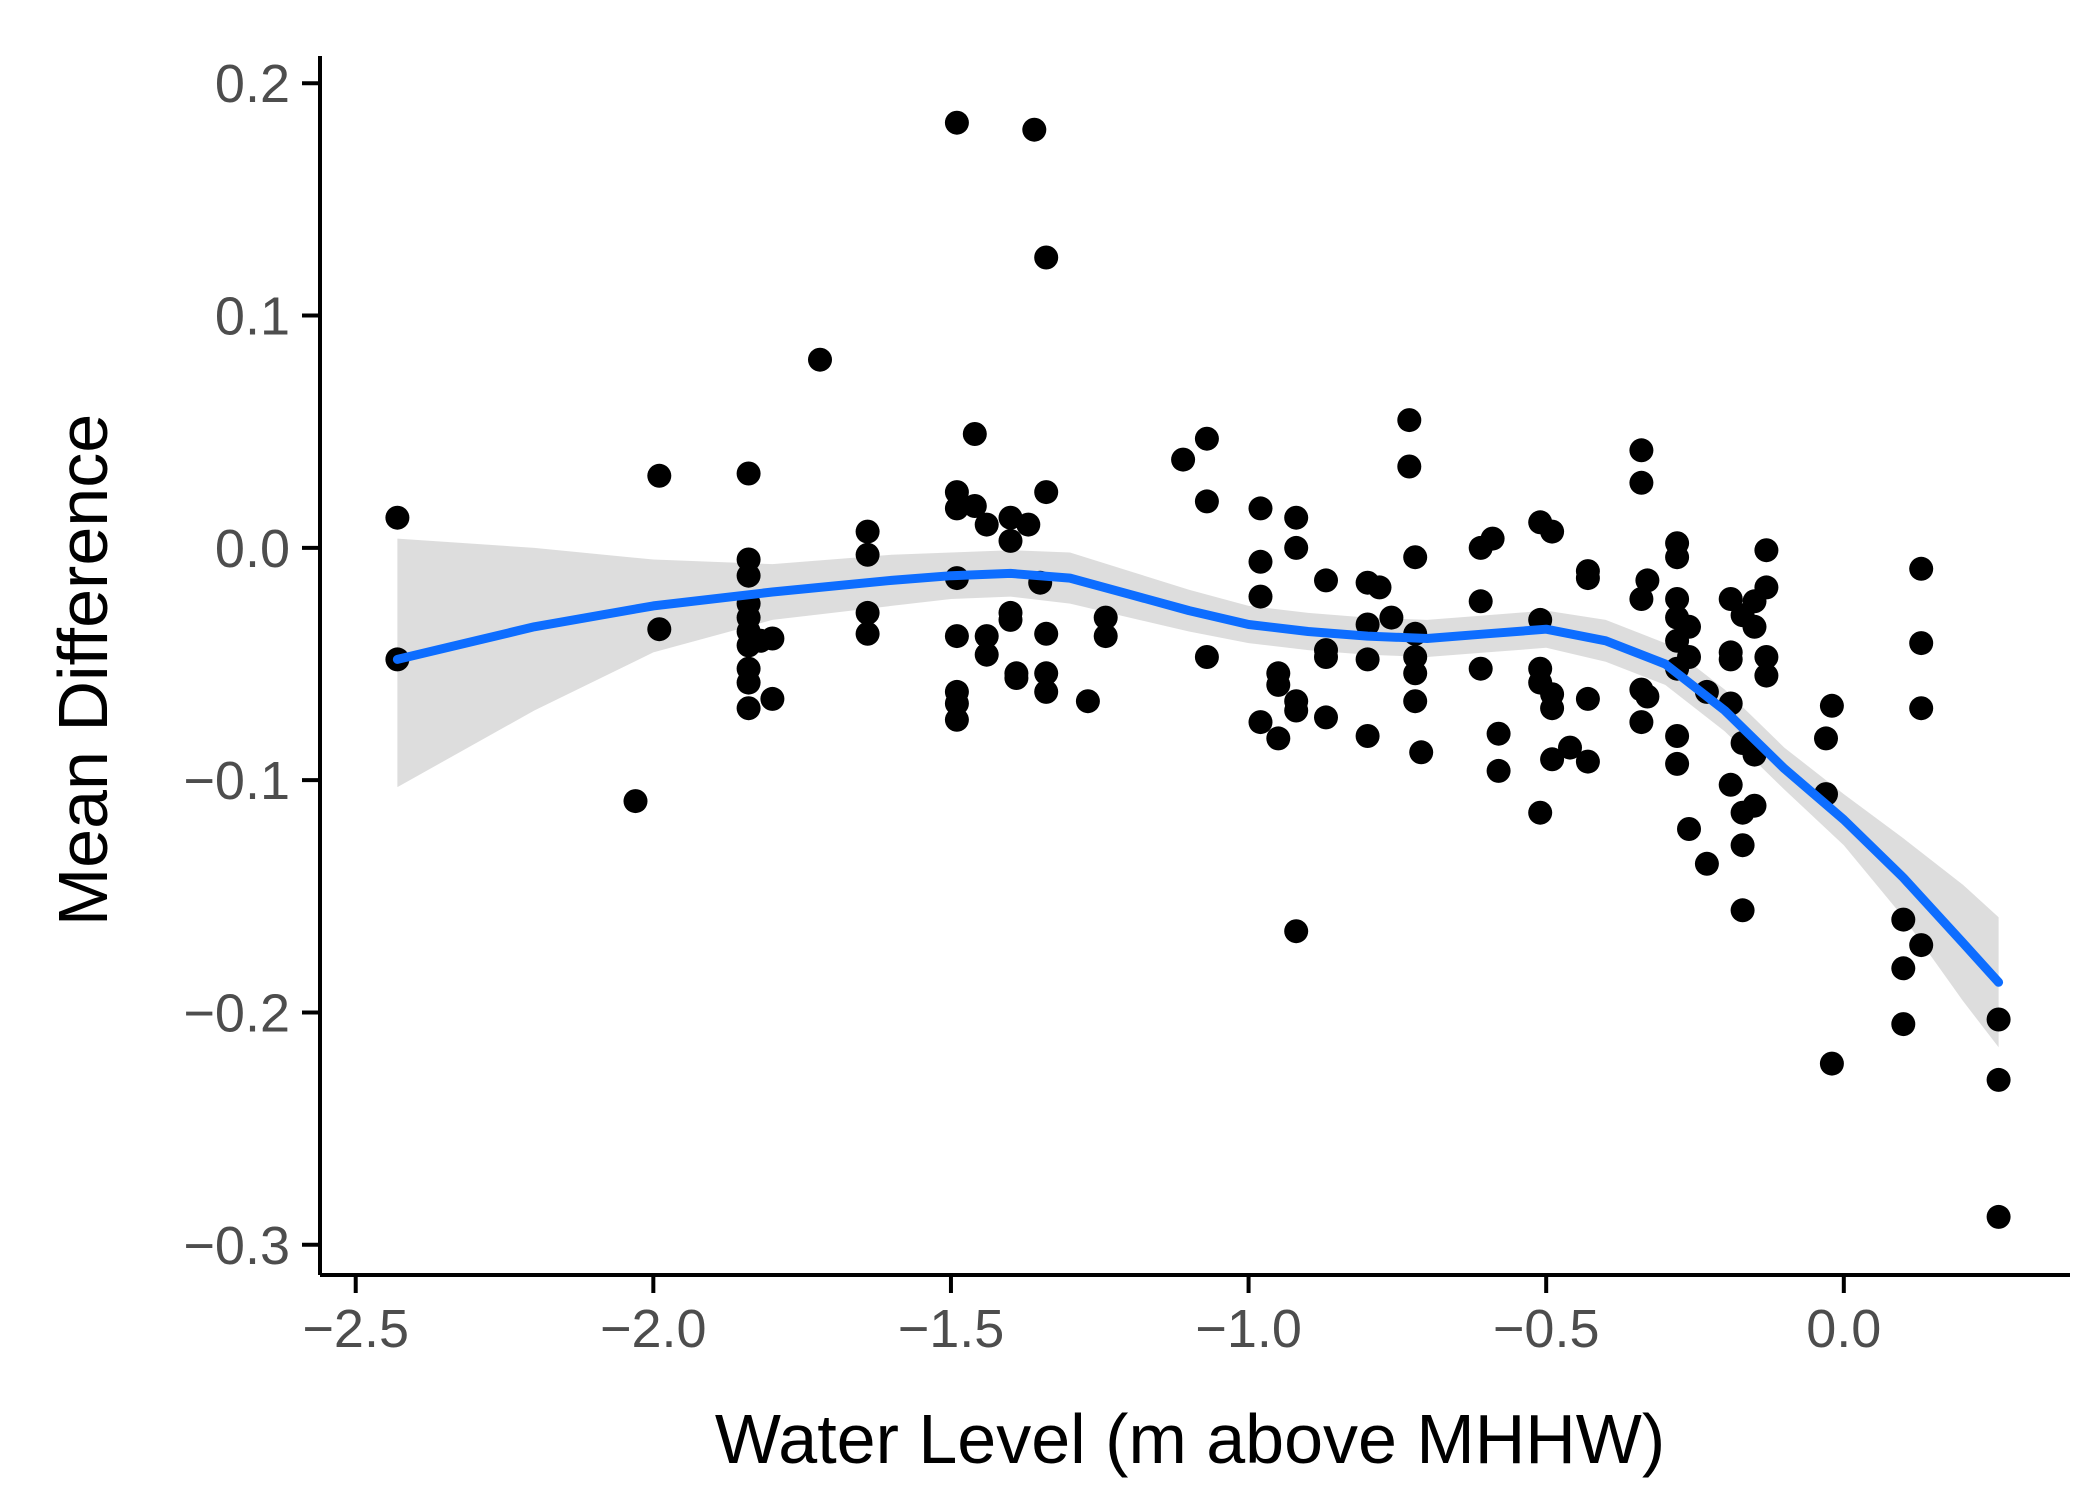 The height and width of the screenshot is (1501, 2097). I want to click on y-tick-label: −0.3, so click(236, 1246).